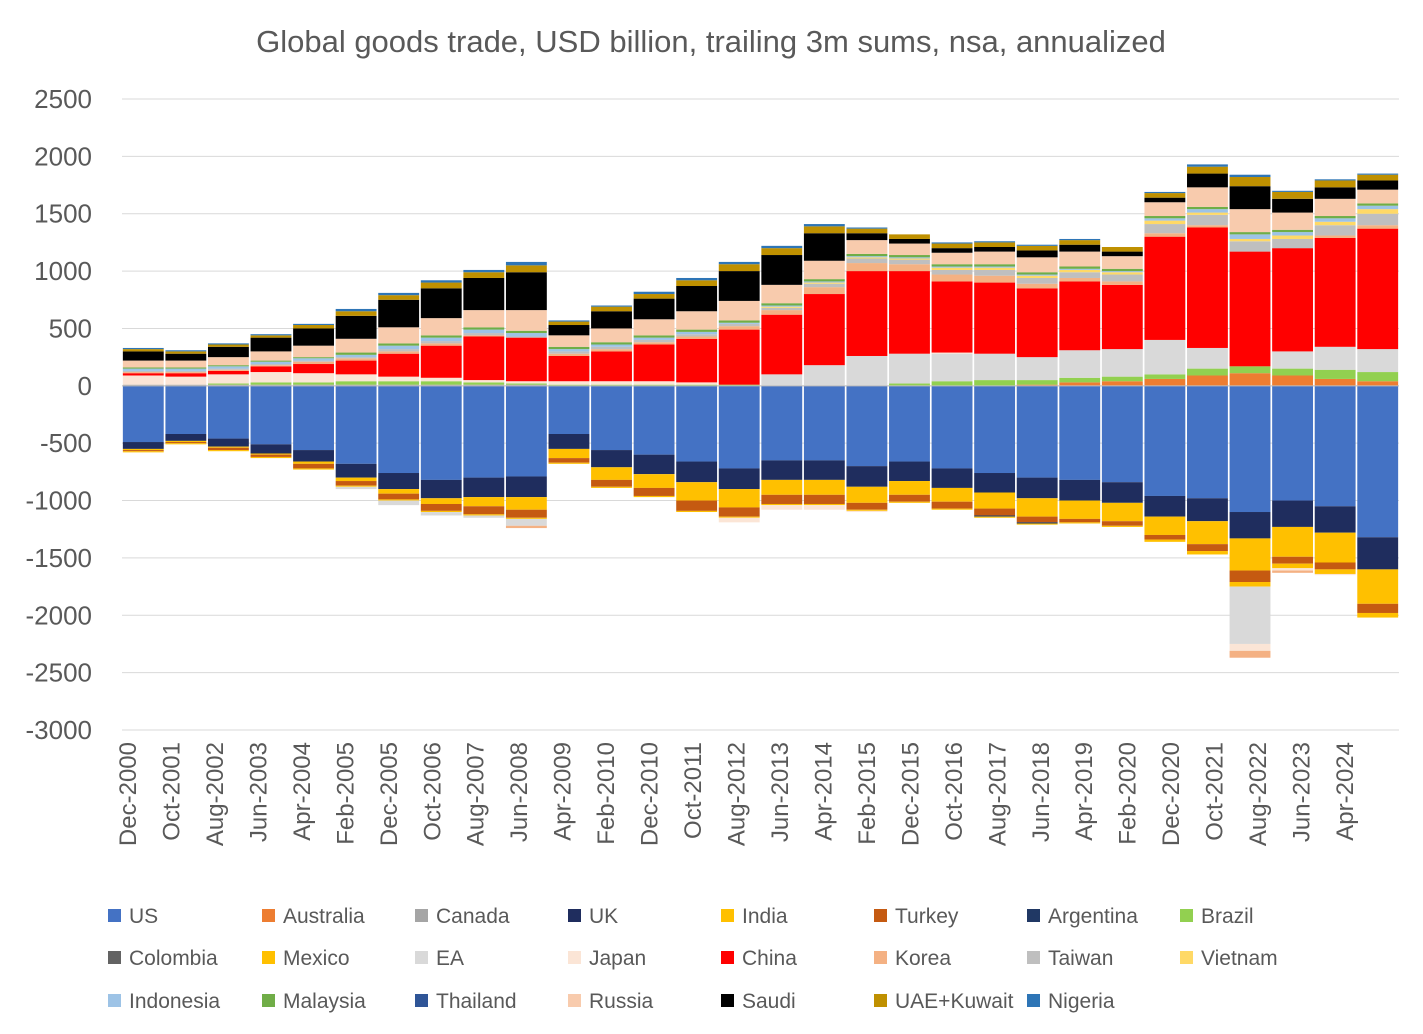 Image resolution: width=1423 pixels, height=1034 pixels. I want to click on y-tick-label: 1500, so click(63, 214).